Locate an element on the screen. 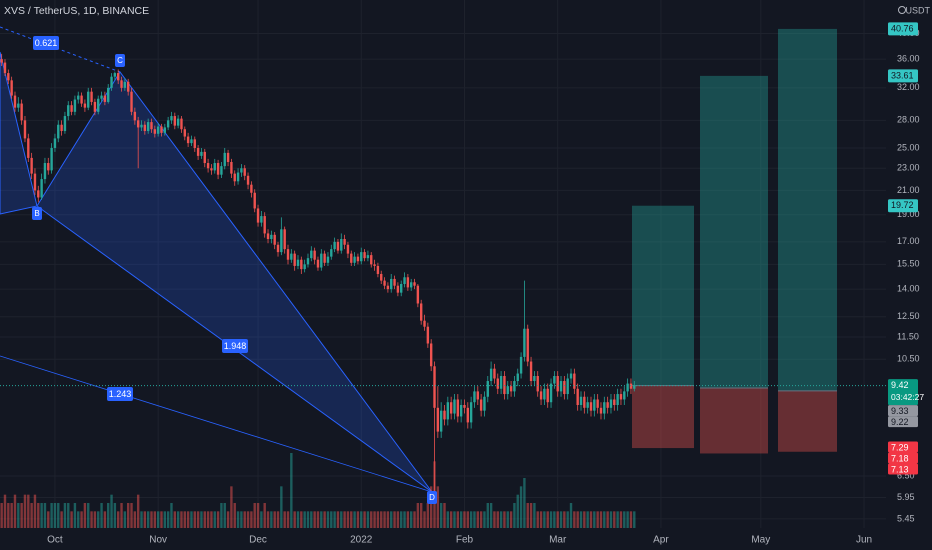 The width and height of the screenshot is (932, 550). label-bg is located at coordinates (37, 213).